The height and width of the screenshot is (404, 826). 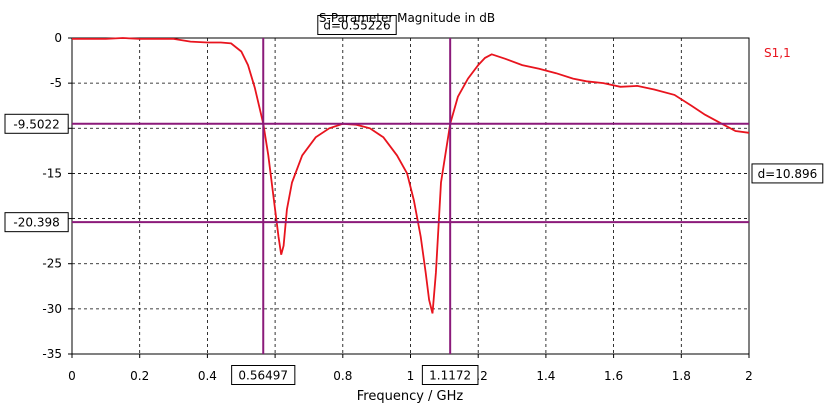 I want to click on horizontal-marker-value: -20.398, so click(x=36, y=223).